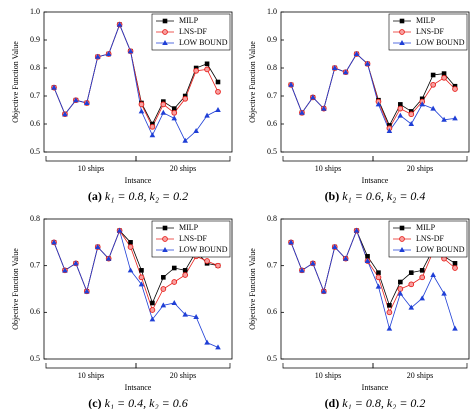 Image resolution: width=474 pixels, height=409 pixels. What do you see at coordinates (328, 168) in the screenshot?
I see `group-label: 10 ships` at bounding box center [328, 168].